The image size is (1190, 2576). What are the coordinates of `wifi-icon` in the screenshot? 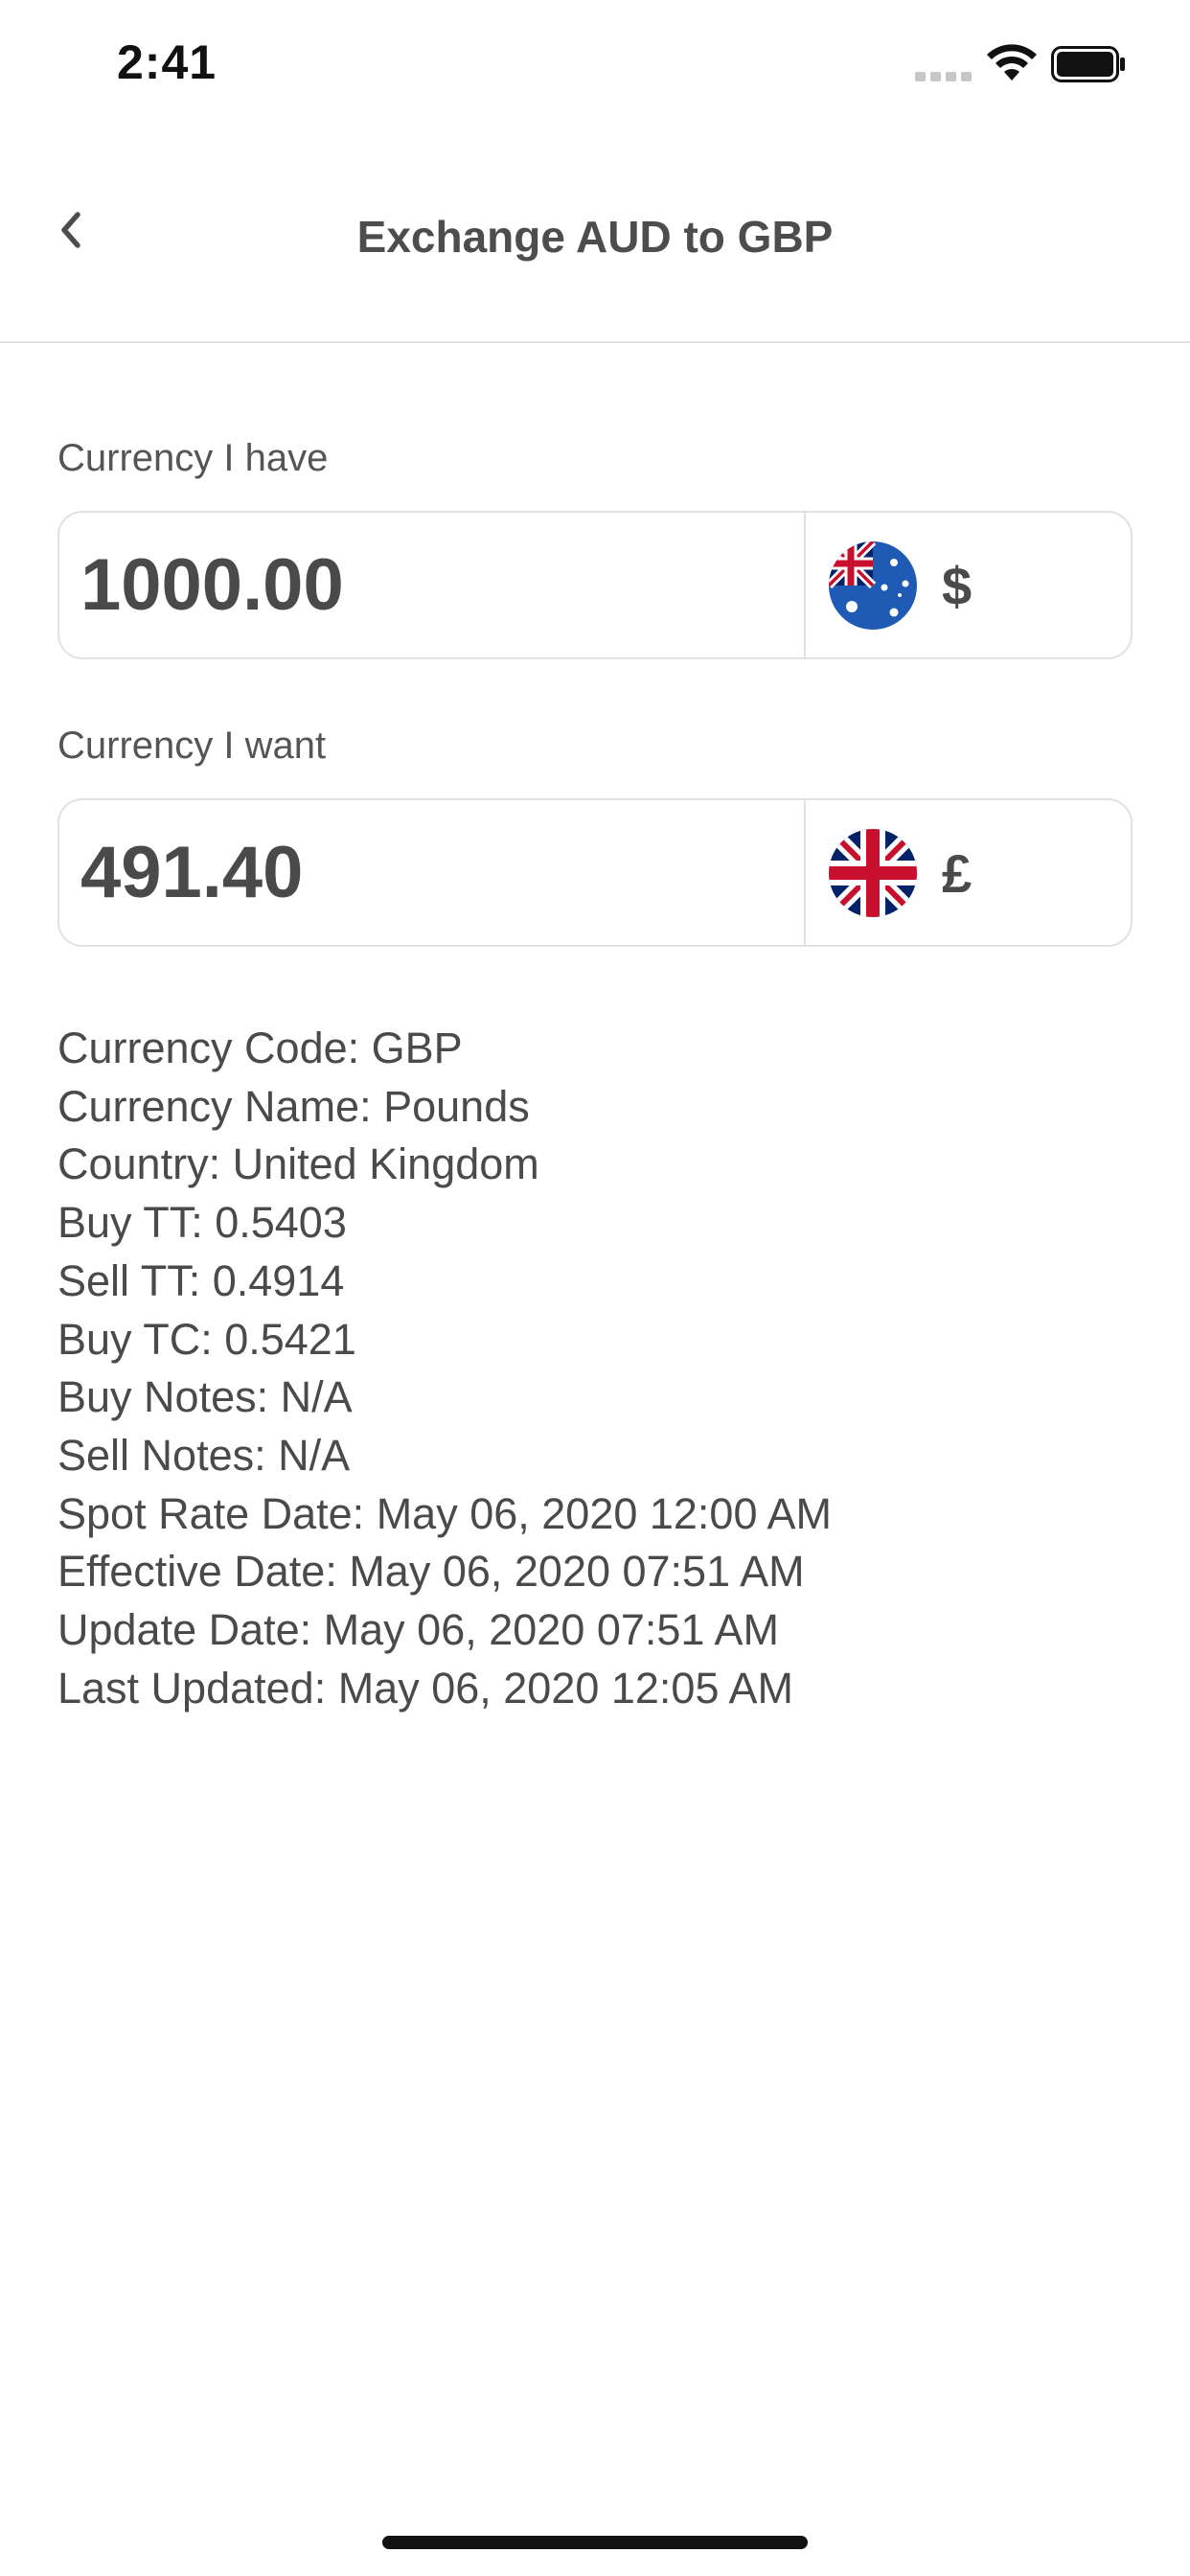 It's located at (1012, 62).